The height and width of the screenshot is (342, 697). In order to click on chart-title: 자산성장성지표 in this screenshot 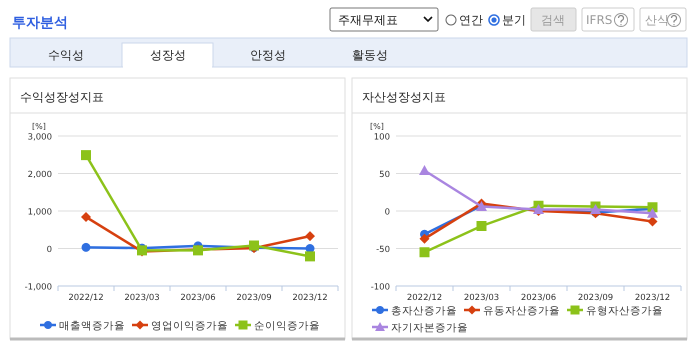, I will do `click(404, 97)`.